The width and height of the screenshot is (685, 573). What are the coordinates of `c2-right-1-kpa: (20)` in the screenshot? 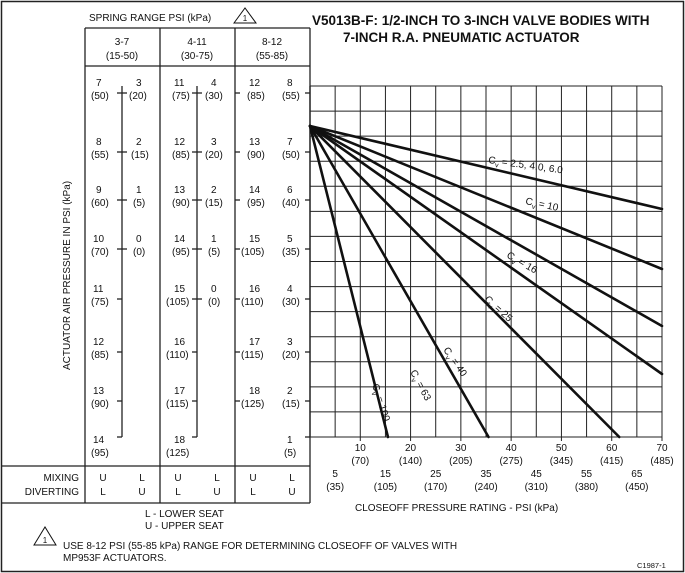 It's located at (214, 155).